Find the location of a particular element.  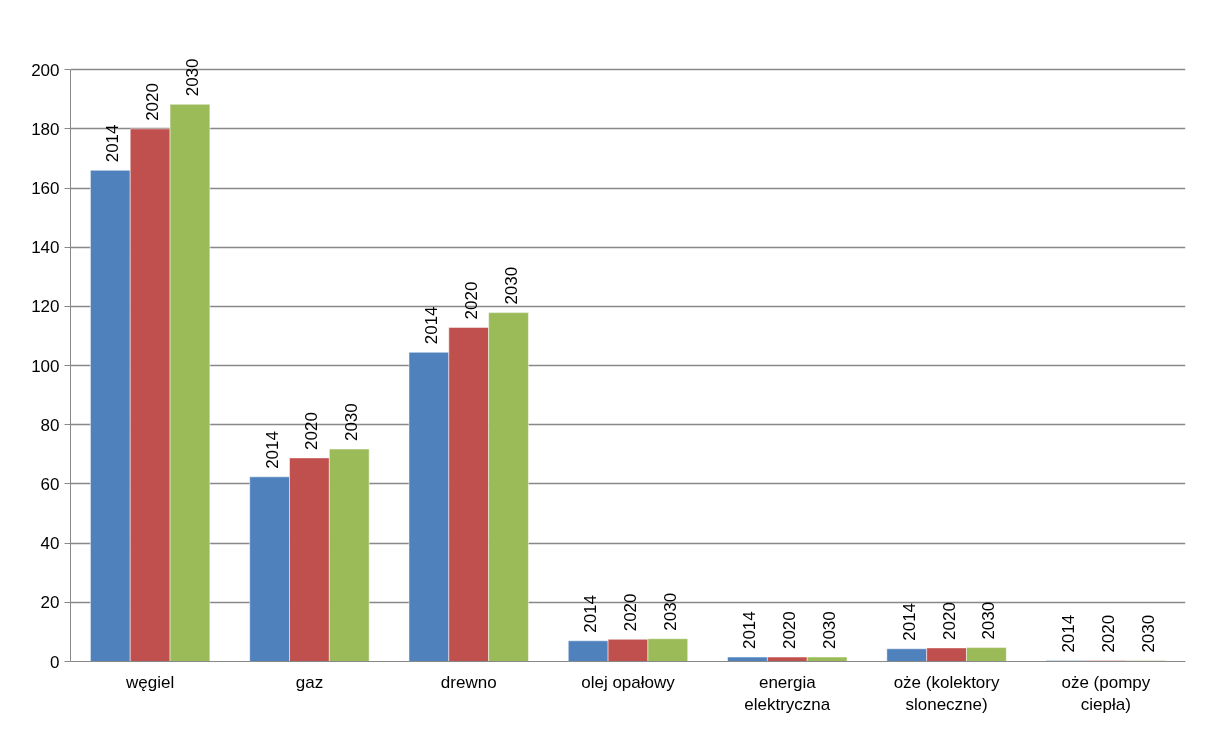

x-tick-label: oże (kolektory sloneczne) is located at coordinates (946, 693).